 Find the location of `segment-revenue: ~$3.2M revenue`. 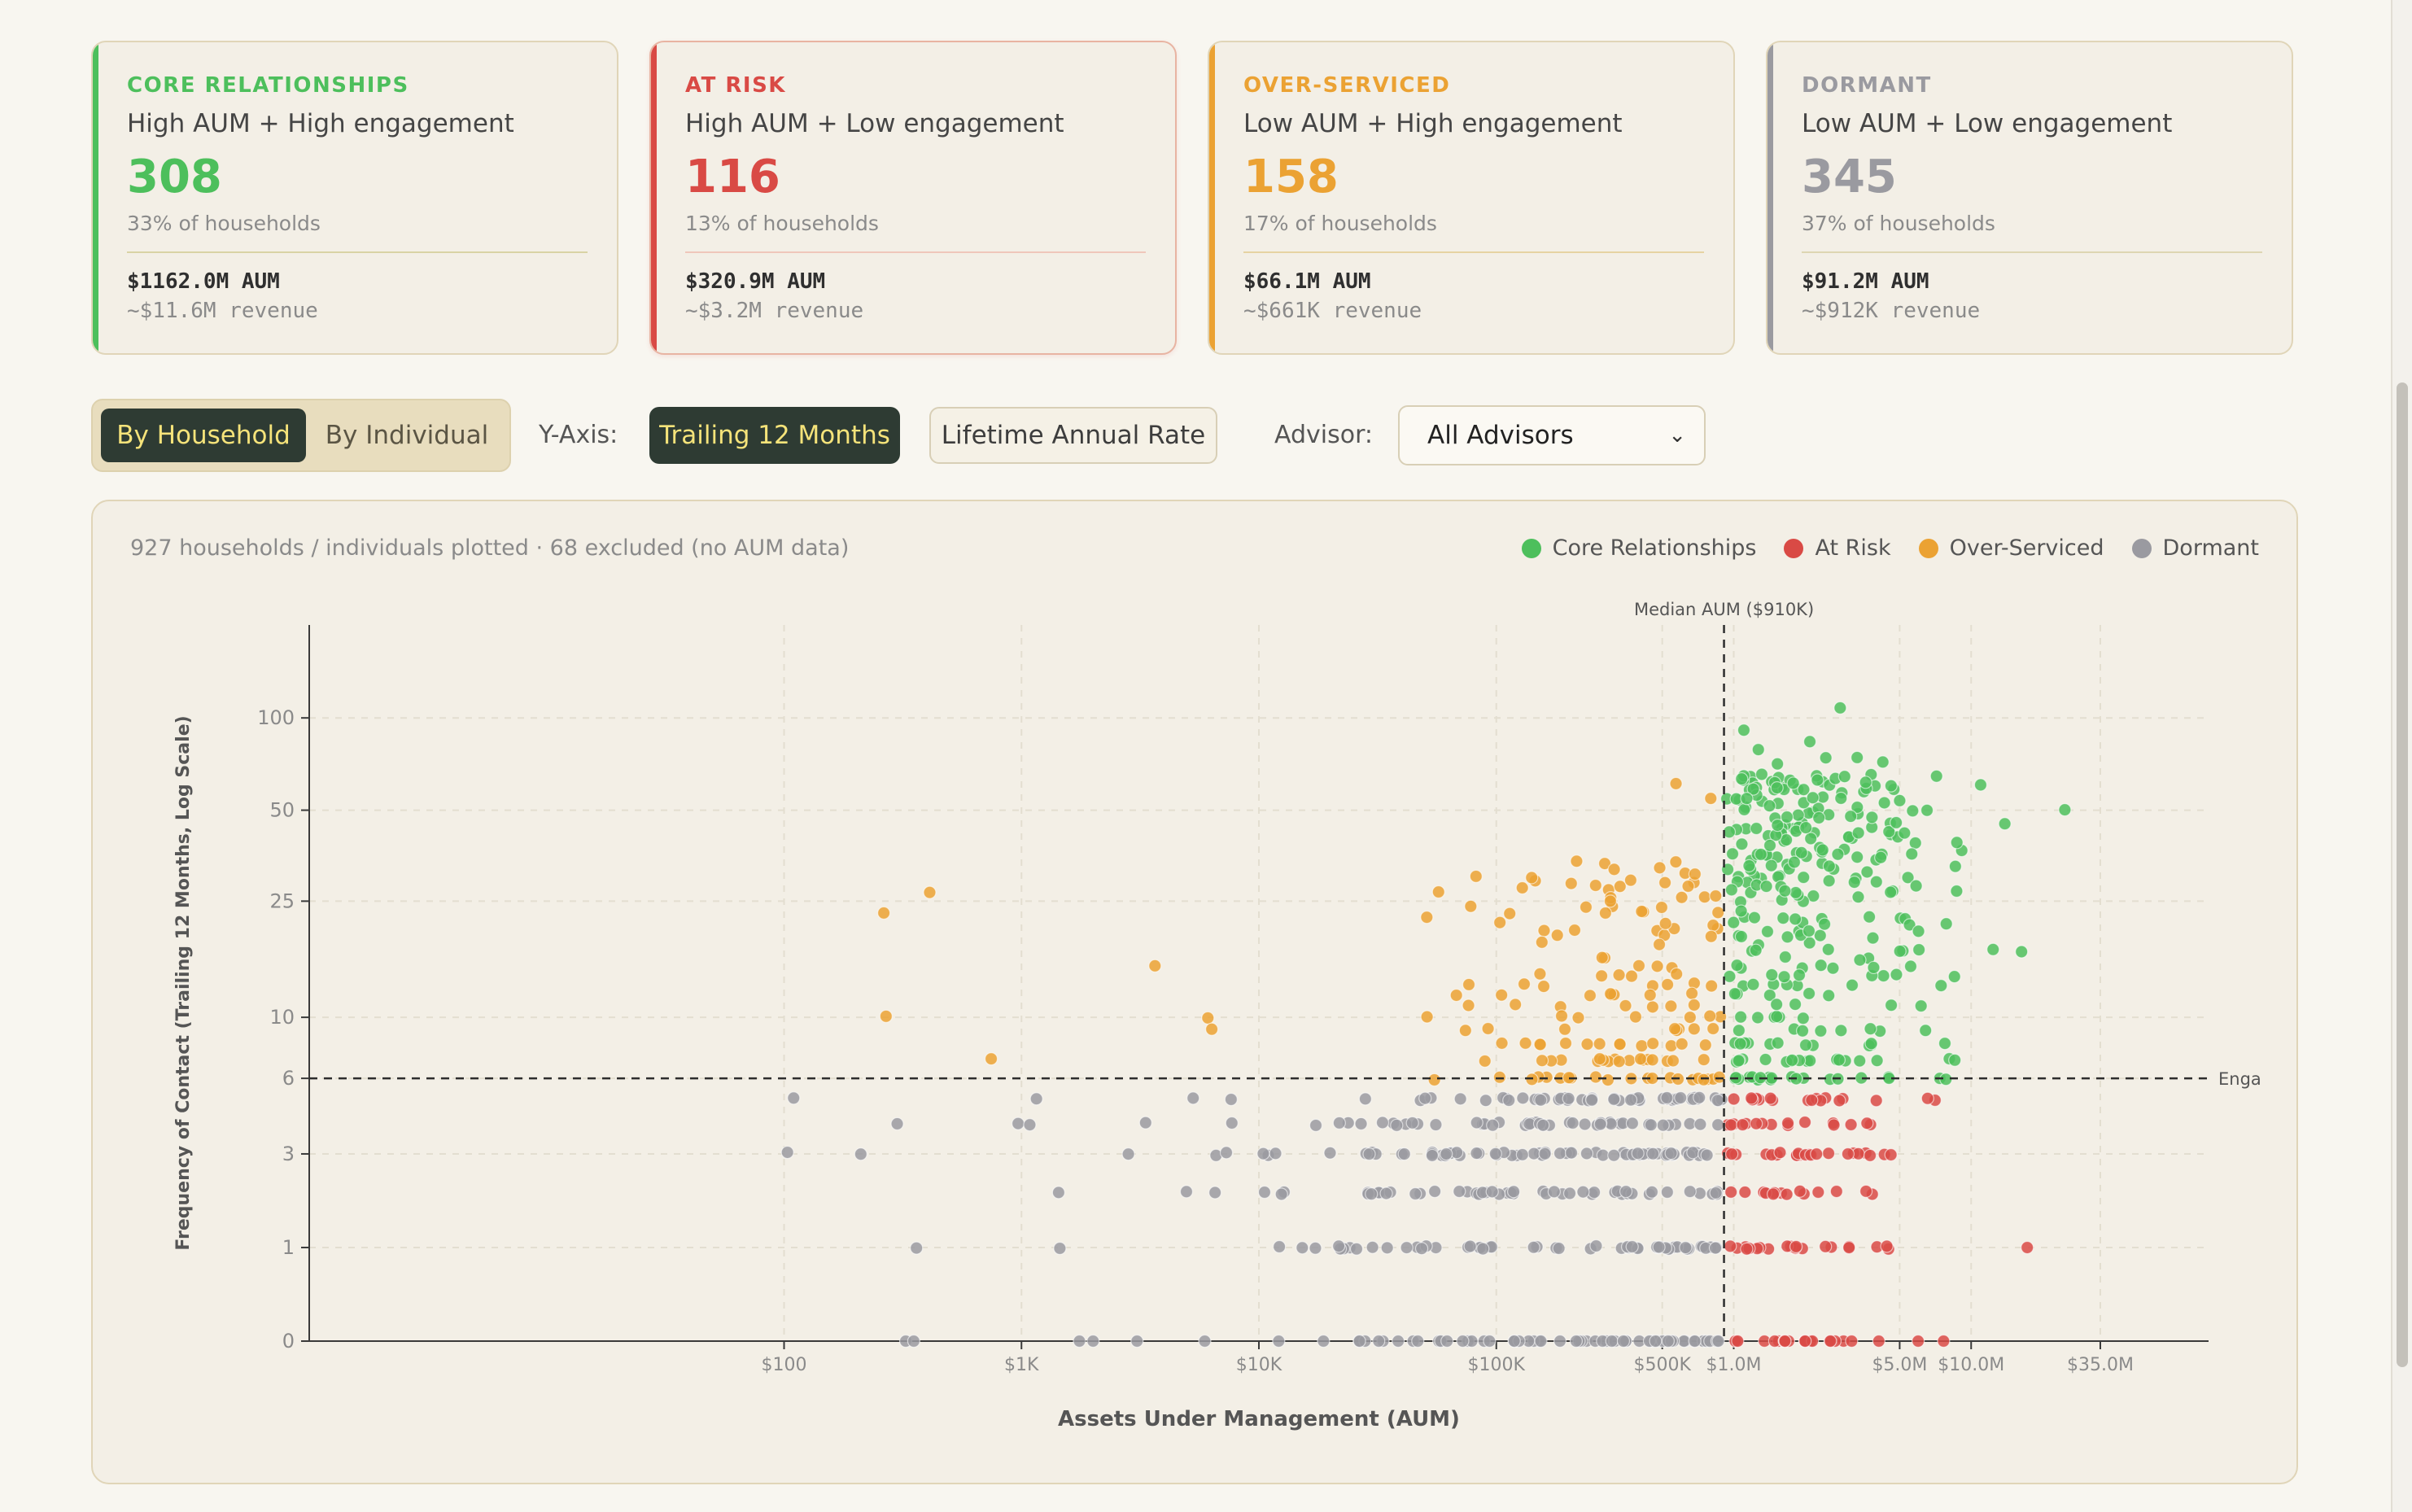

segment-revenue: ~$3.2M revenue is located at coordinates (775, 311).